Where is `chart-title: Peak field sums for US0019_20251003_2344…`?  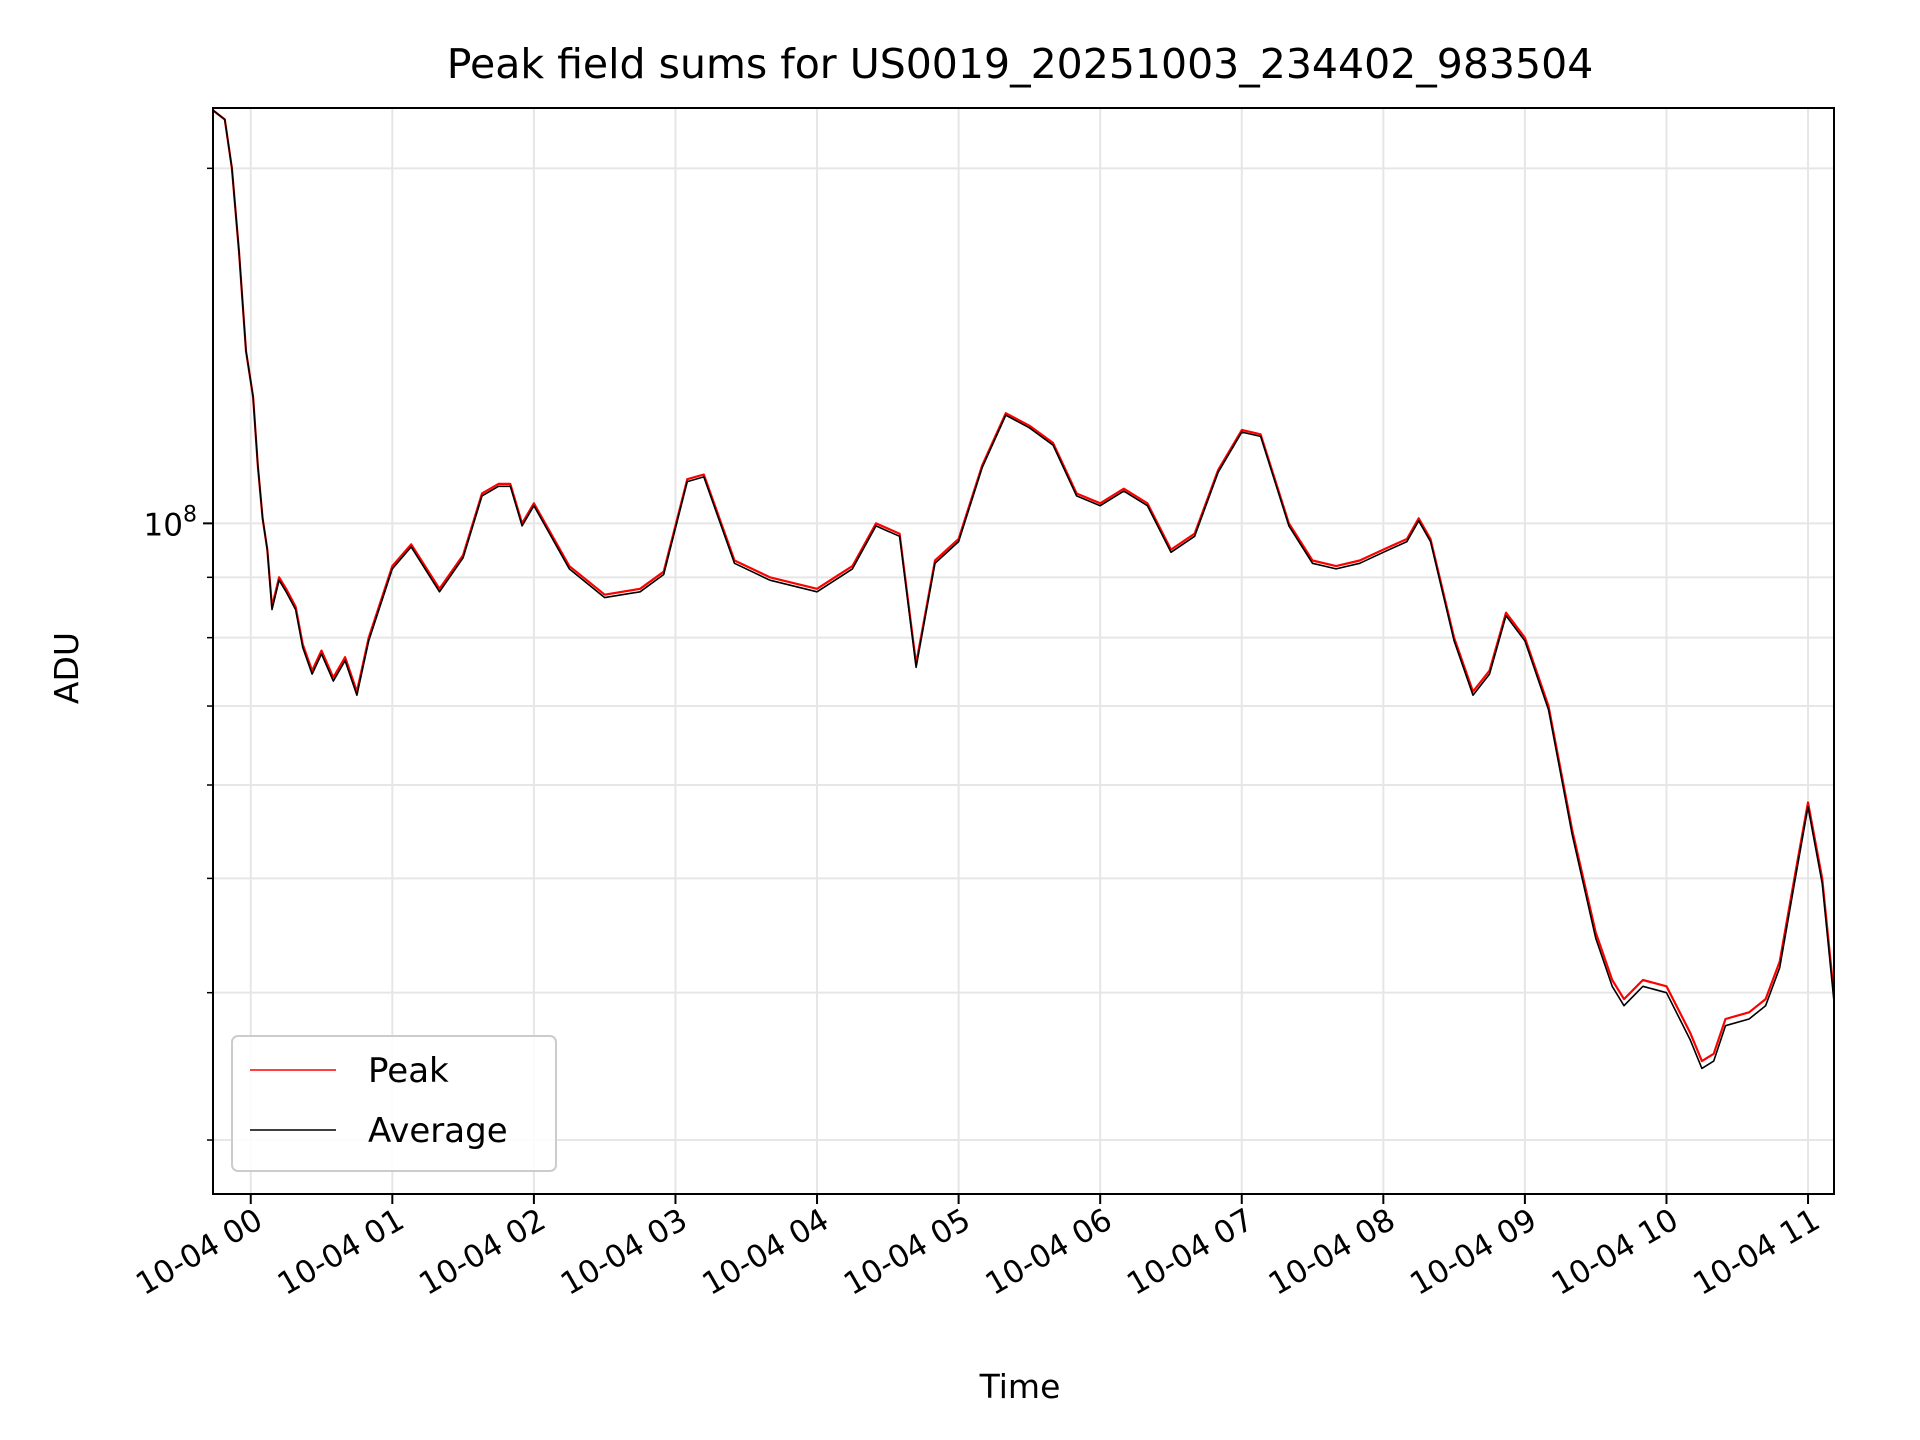 chart-title: Peak field sums for US0019_20251003_2344… is located at coordinates (1020, 64).